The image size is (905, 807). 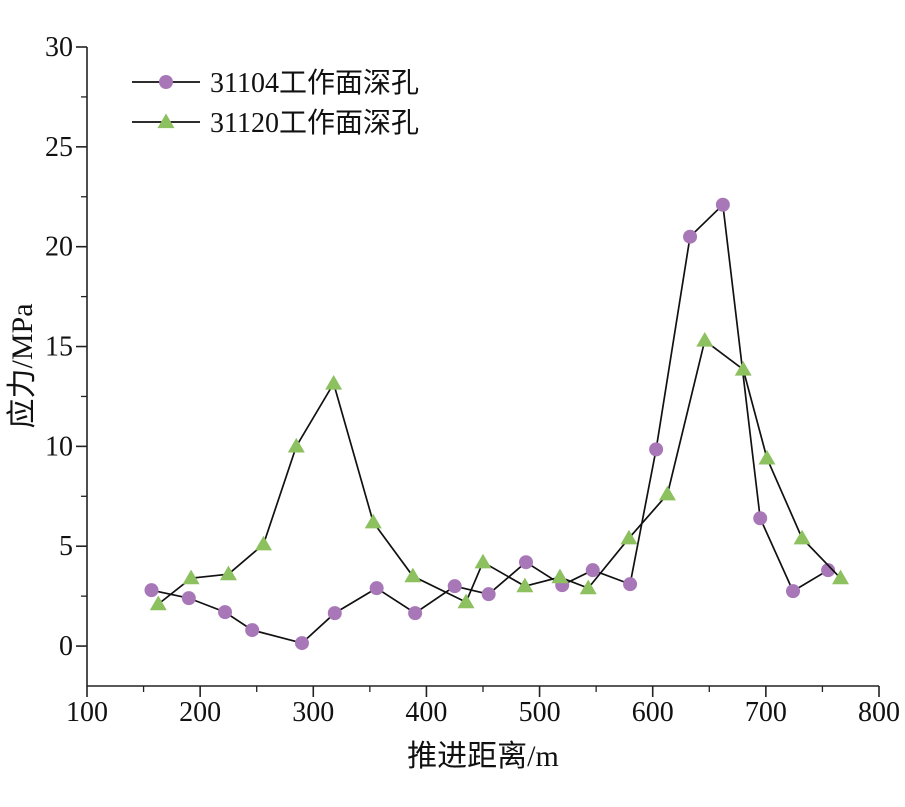 I want to click on x-tick-label: 600, so click(x=653, y=712).